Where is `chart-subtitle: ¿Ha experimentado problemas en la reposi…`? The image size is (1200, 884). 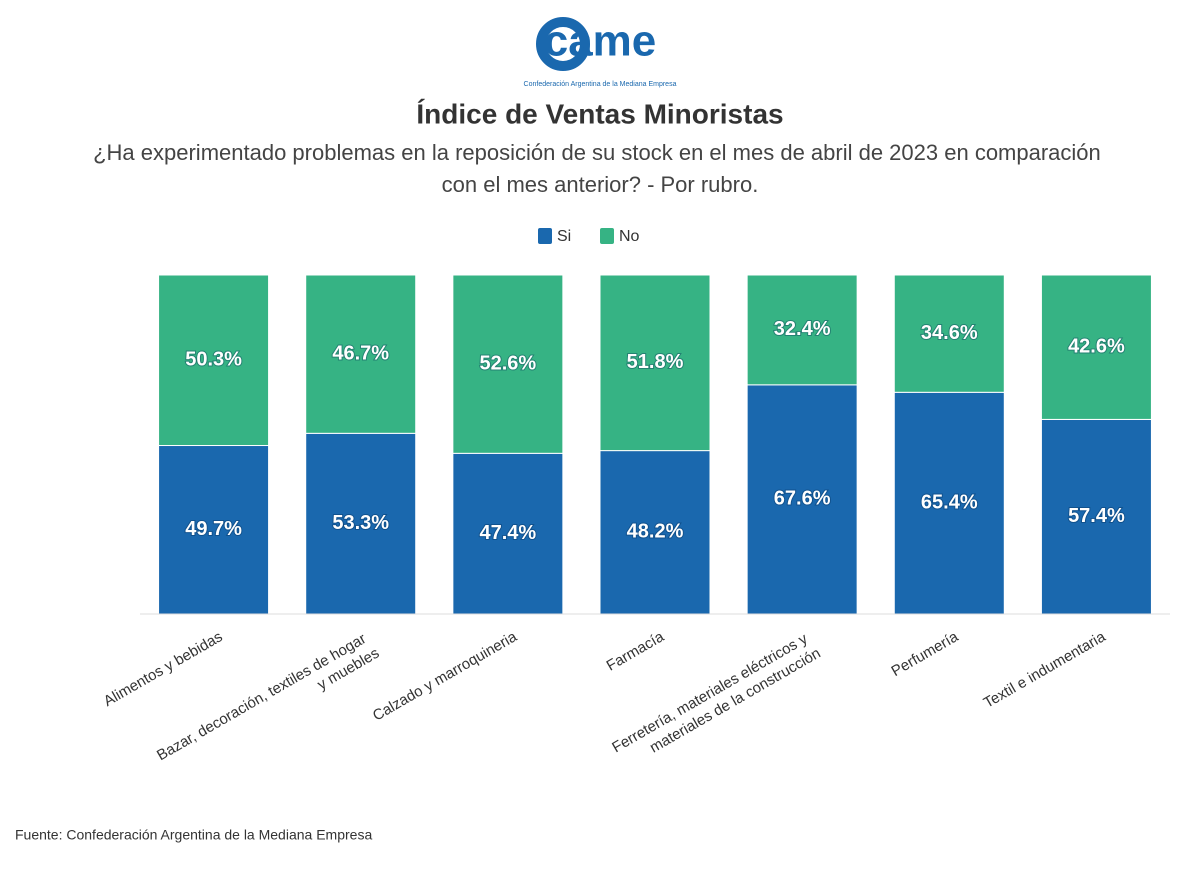
chart-subtitle: ¿Ha experimentado problemas en la reposi… is located at coordinates (600, 168).